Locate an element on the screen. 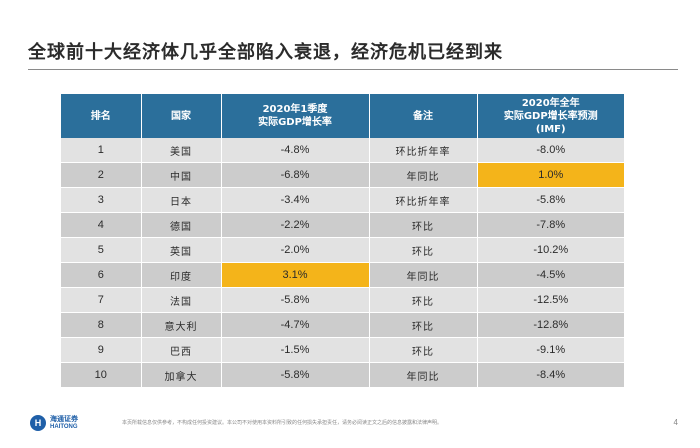 The image size is (700, 448). cell-q1-gdp: -1.5% is located at coordinates (295, 350).